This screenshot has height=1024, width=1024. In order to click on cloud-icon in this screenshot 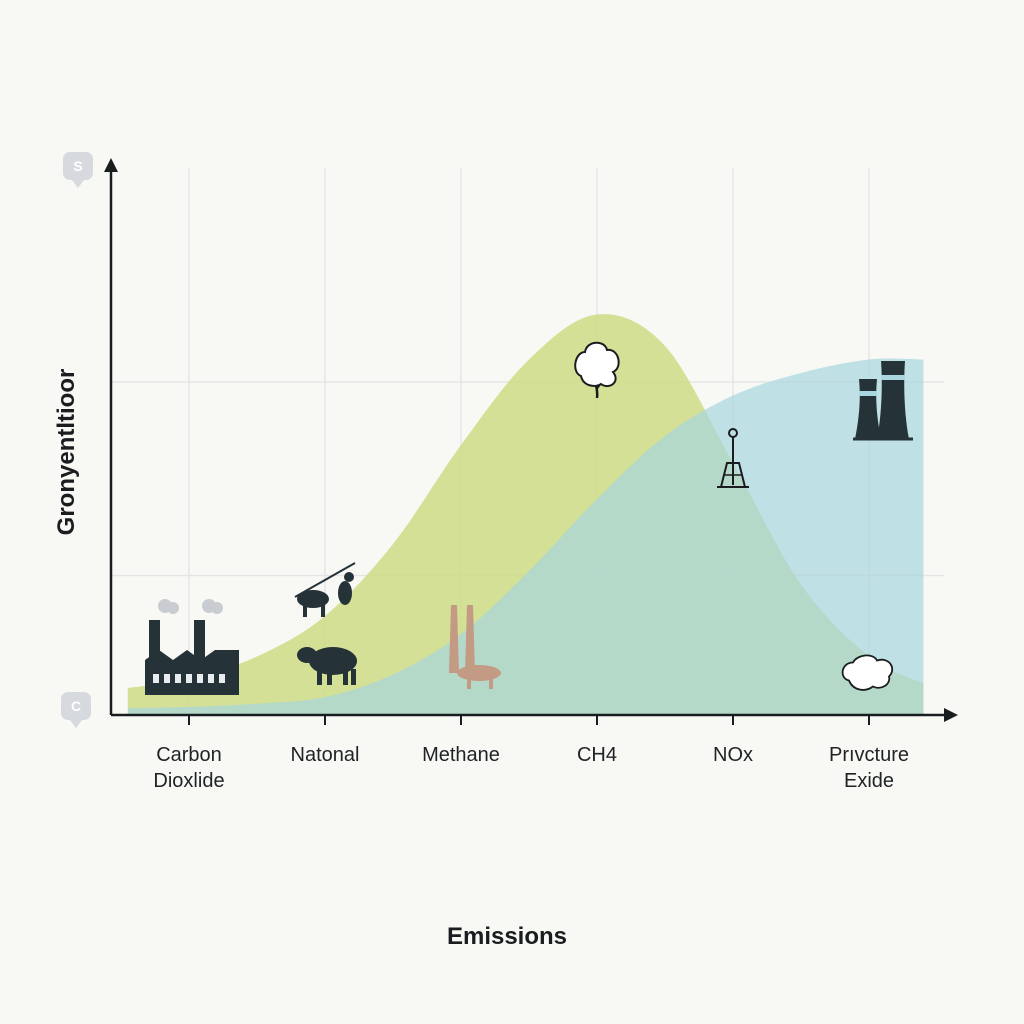, I will do `click(867, 672)`.